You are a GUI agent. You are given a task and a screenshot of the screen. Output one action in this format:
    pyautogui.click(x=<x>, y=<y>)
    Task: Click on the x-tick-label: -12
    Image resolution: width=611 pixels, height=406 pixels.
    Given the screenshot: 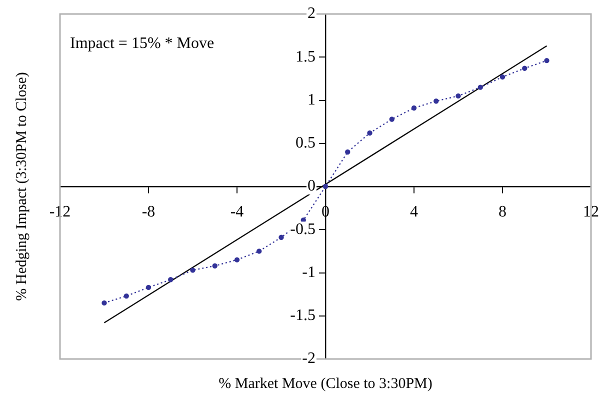 What is the action you would take?
    pyautogui.click(x=60, y=211)
    